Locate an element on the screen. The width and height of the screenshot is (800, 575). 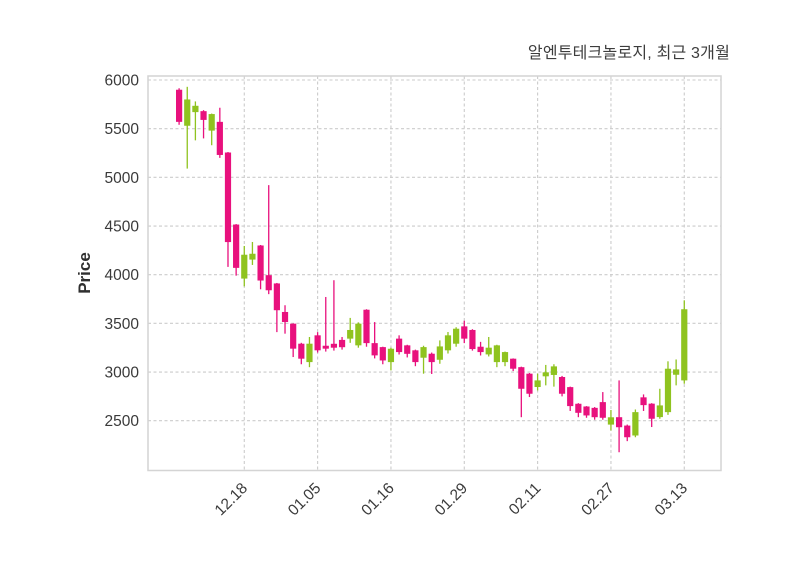
x-axis-tick-labels: 12.18 01.05 01.16 01.29 02.11 02.27 03.13 is located at coordinates (451, 499).